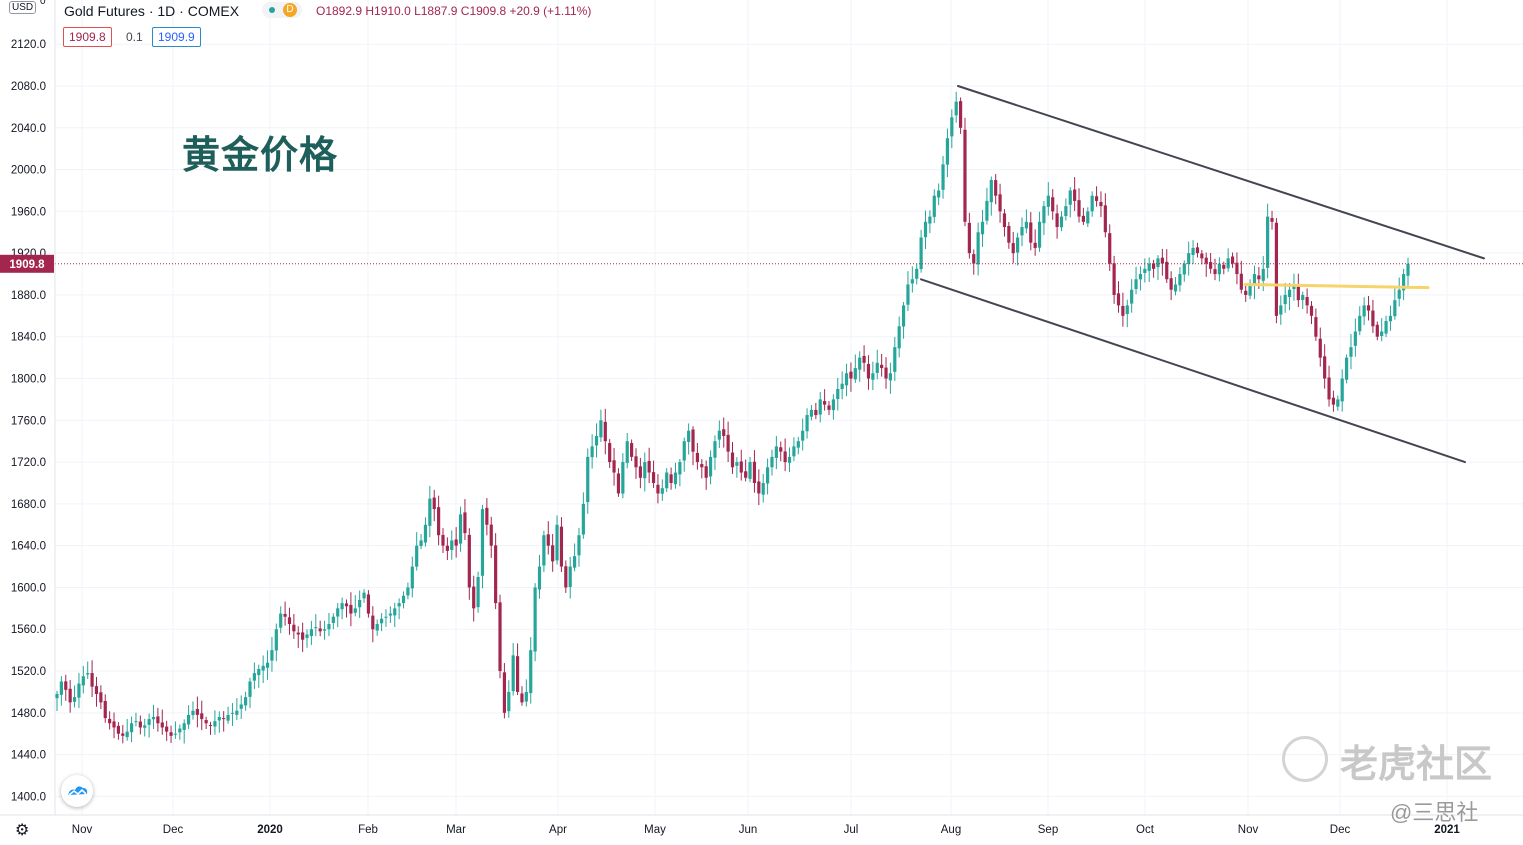 This screenshot has width=1523, height=845. What do you see at coordinates (28, 588) in the screenshot?
I see `price-tick-label: 1600.0` at bounding box center [28, 588].